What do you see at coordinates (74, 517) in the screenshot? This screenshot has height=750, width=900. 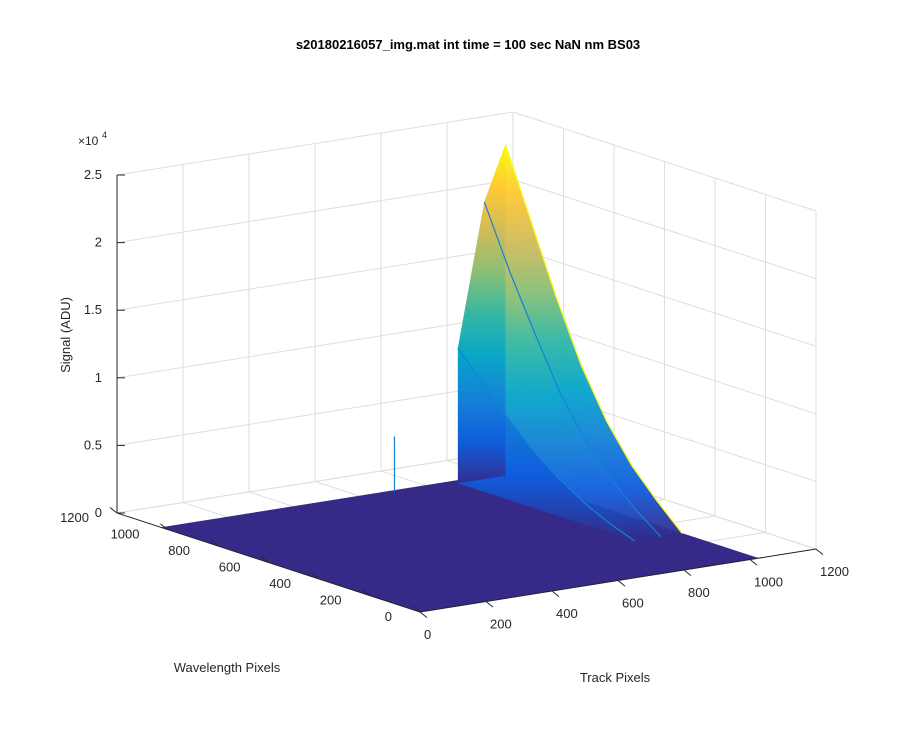 I see `y-tick-label: 1200` at bounding box center [74, 517].